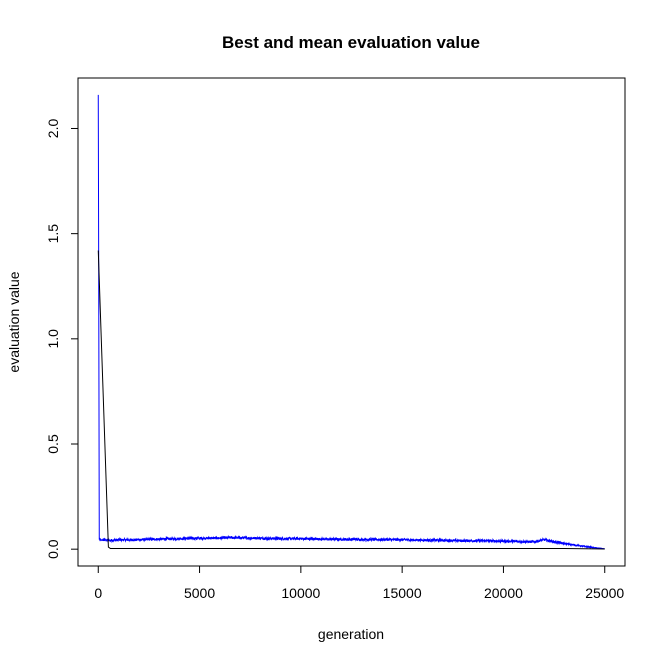 The height and width of the screenshot is (664, 665). What do you see at coordinates (14, 321) in the screenshot?
I see `y-axis-label: evaluation value` at bounding box center [14, 321].